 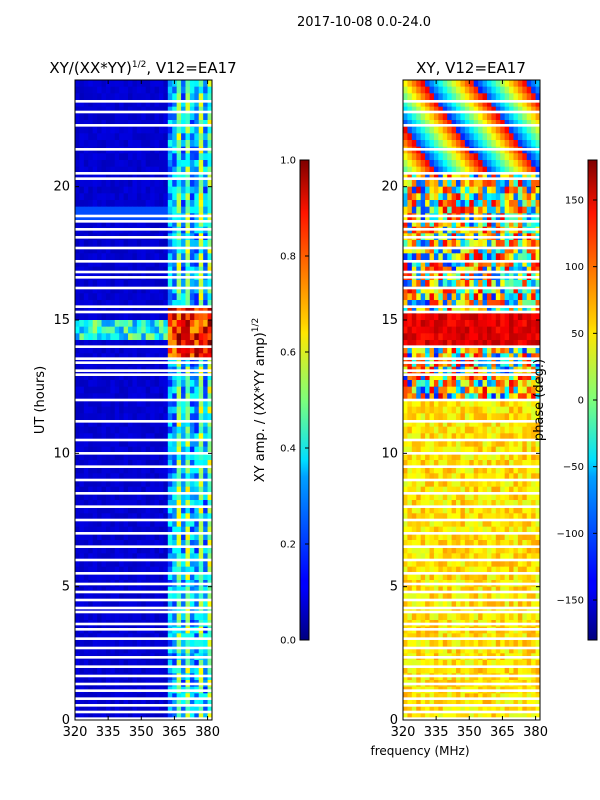 I want to click on amplitude-colorbar-ticks: 0.00.20.40.60.81.0, so click(x=294, y=401).